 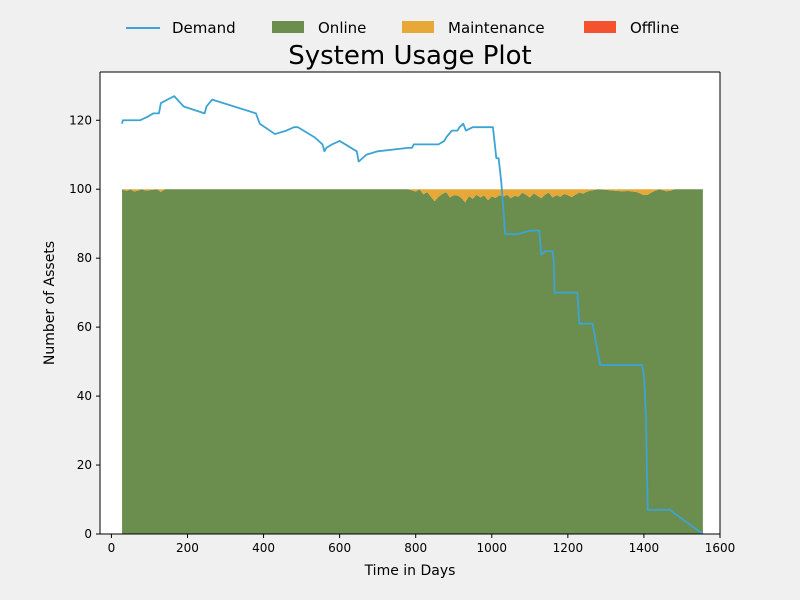 I want to click on chart-title: System Usage Plot, so click(x=410, y=56).